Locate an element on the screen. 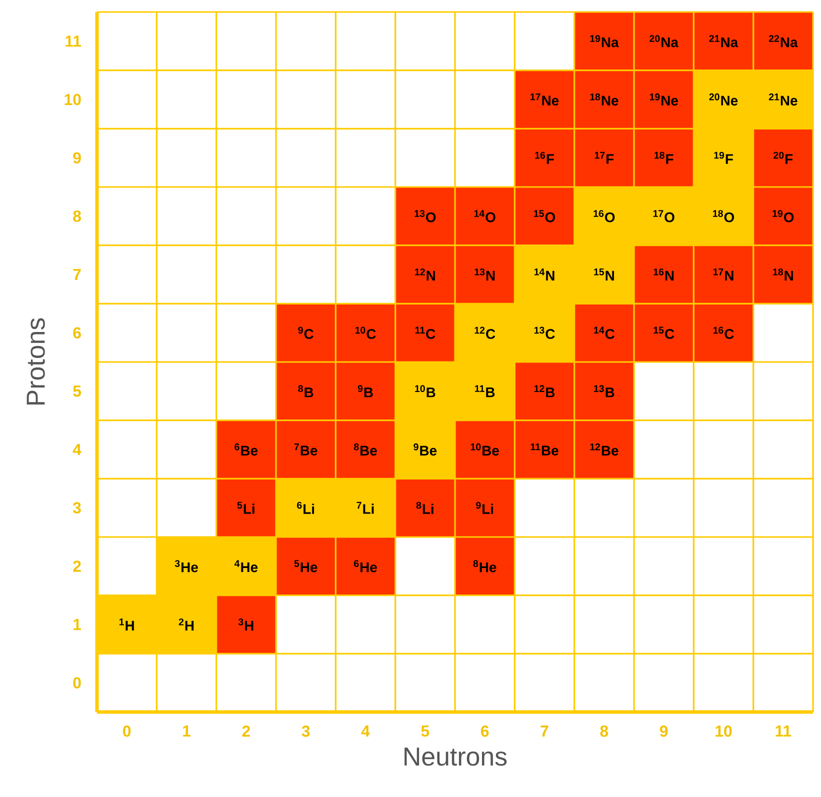 This screenshot has height=797, width=821. y-tick-label: 6 is located at coordinates (77, 332).